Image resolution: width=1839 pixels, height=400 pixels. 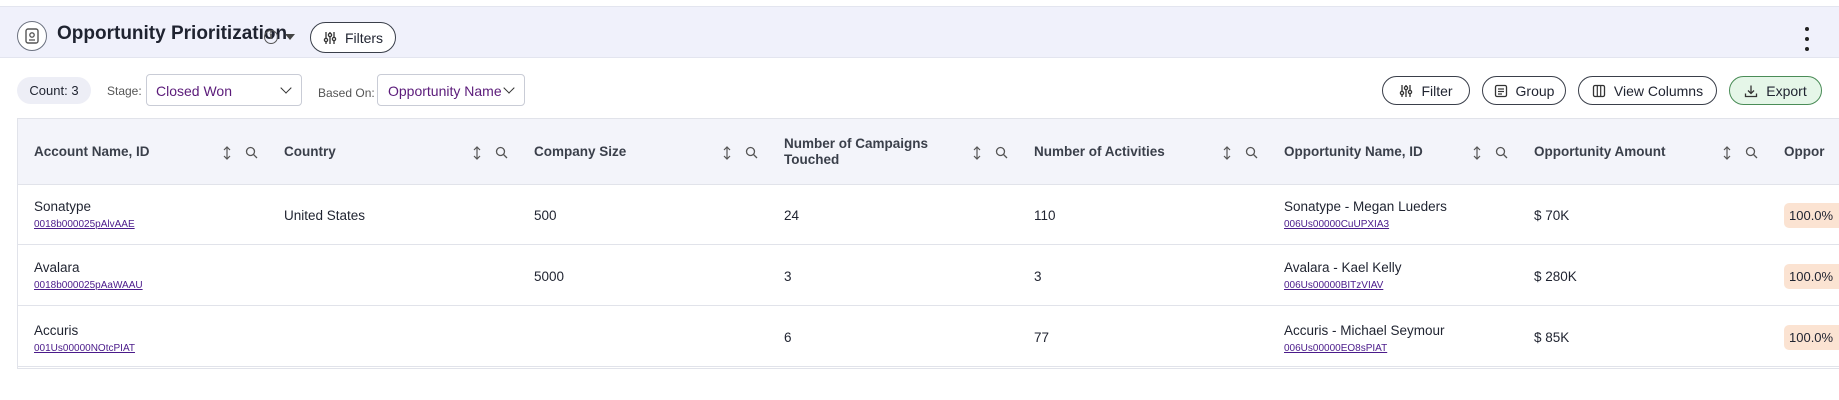 What do you see at coordinates (346, 93) in the screenshot?
I see `based-on-label: Based On:` at bounding box center [346, 93].